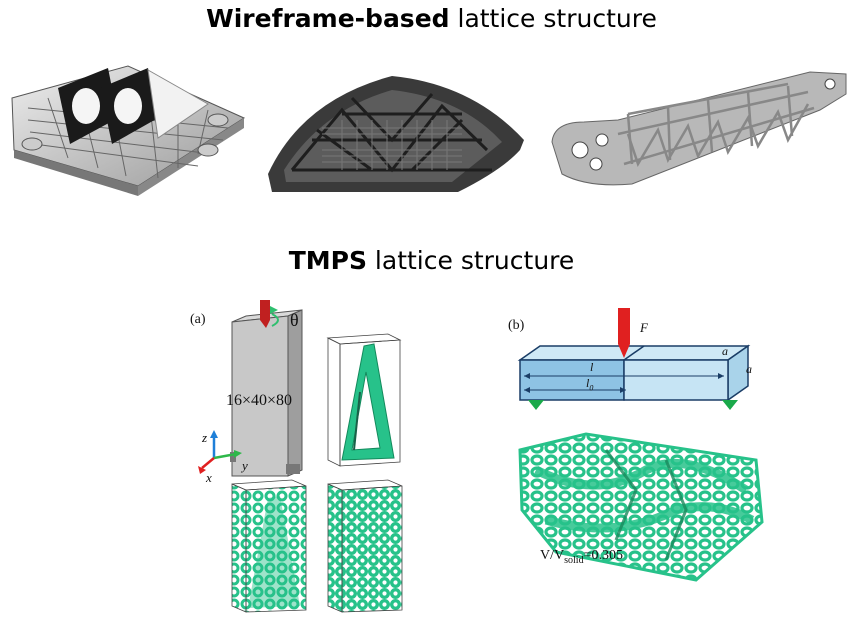 This screenshot has height=628, width=863. Describe the element at coordinates (603, 555) in the screenshot. I see `volume-ratio-value: =0.305` at that location.